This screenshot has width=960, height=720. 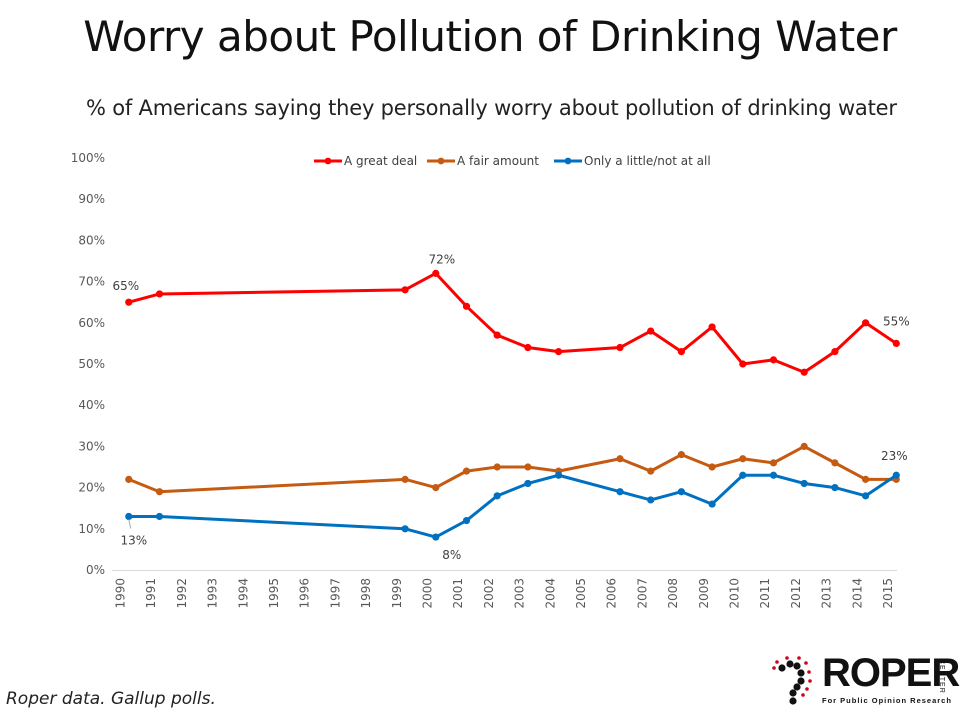 I want to click on series-a-fair-amount, so click(x=512, y=469).